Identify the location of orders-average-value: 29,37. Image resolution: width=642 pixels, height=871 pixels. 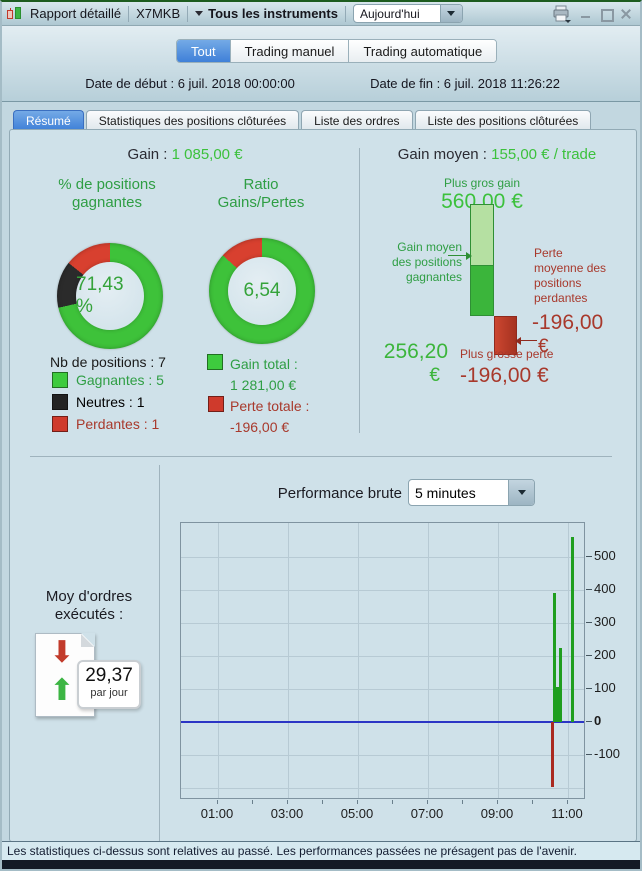
(109, 675).